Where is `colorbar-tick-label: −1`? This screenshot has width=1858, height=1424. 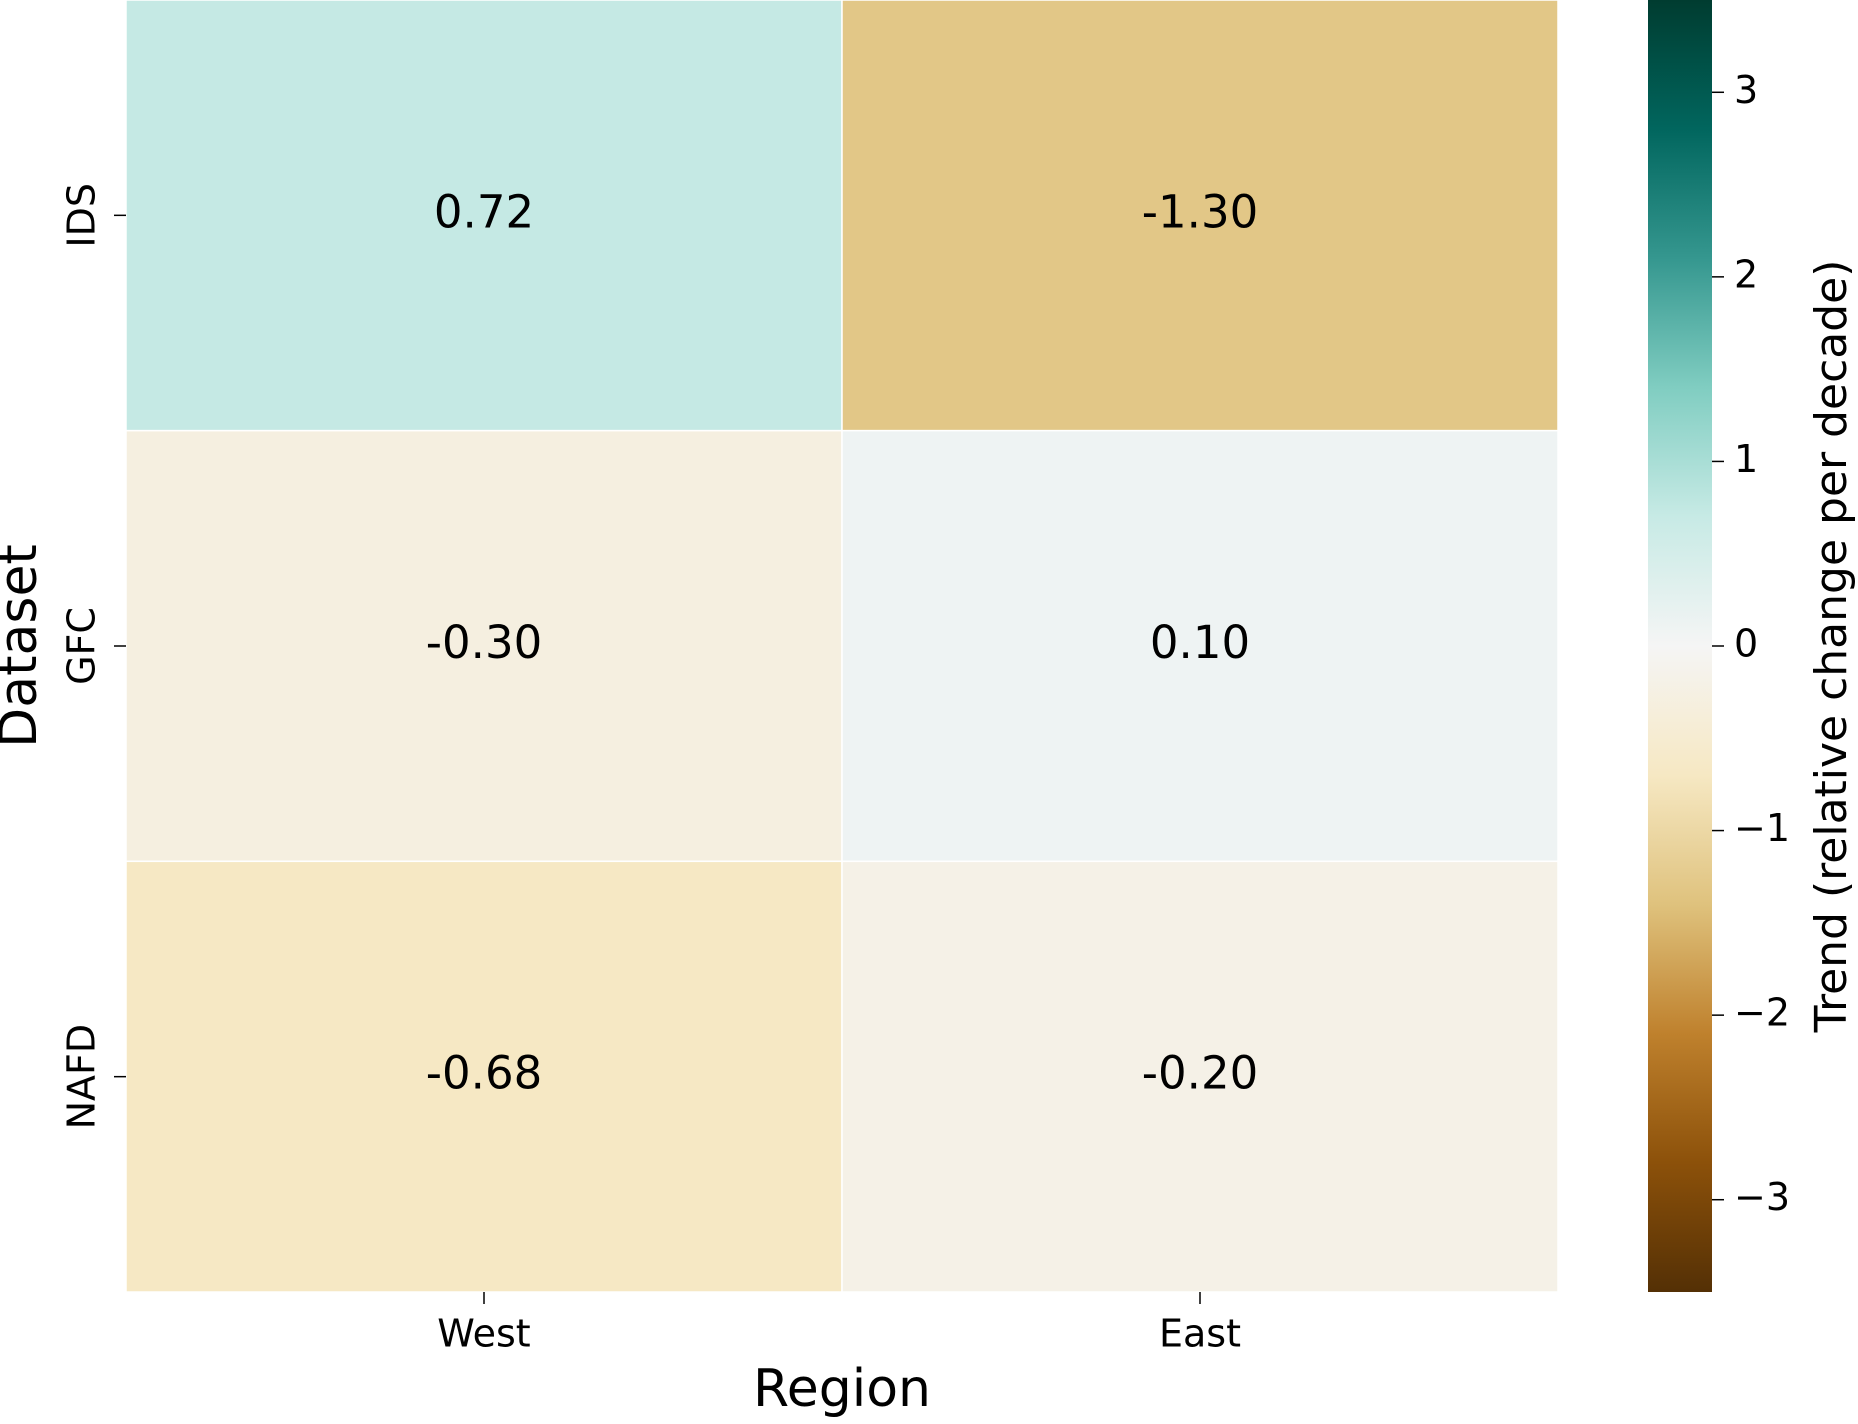
colorbar-tick-label: −1 is located at coordinates (1762, 828).